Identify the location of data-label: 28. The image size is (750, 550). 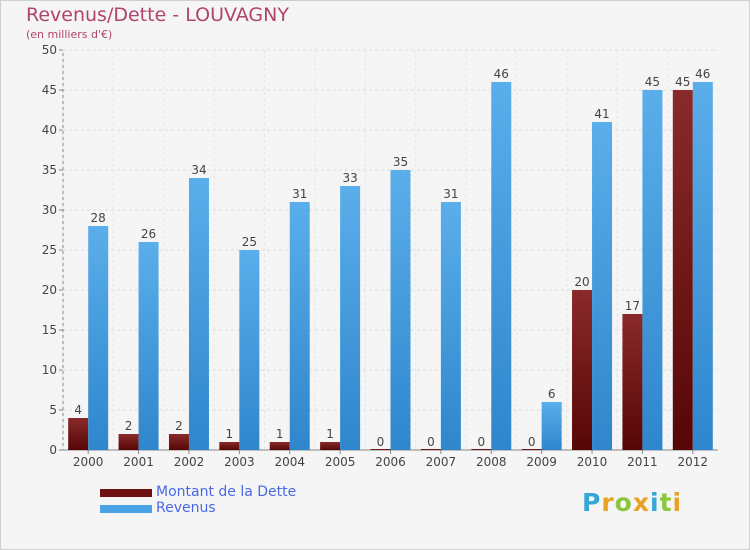
(98, 218).